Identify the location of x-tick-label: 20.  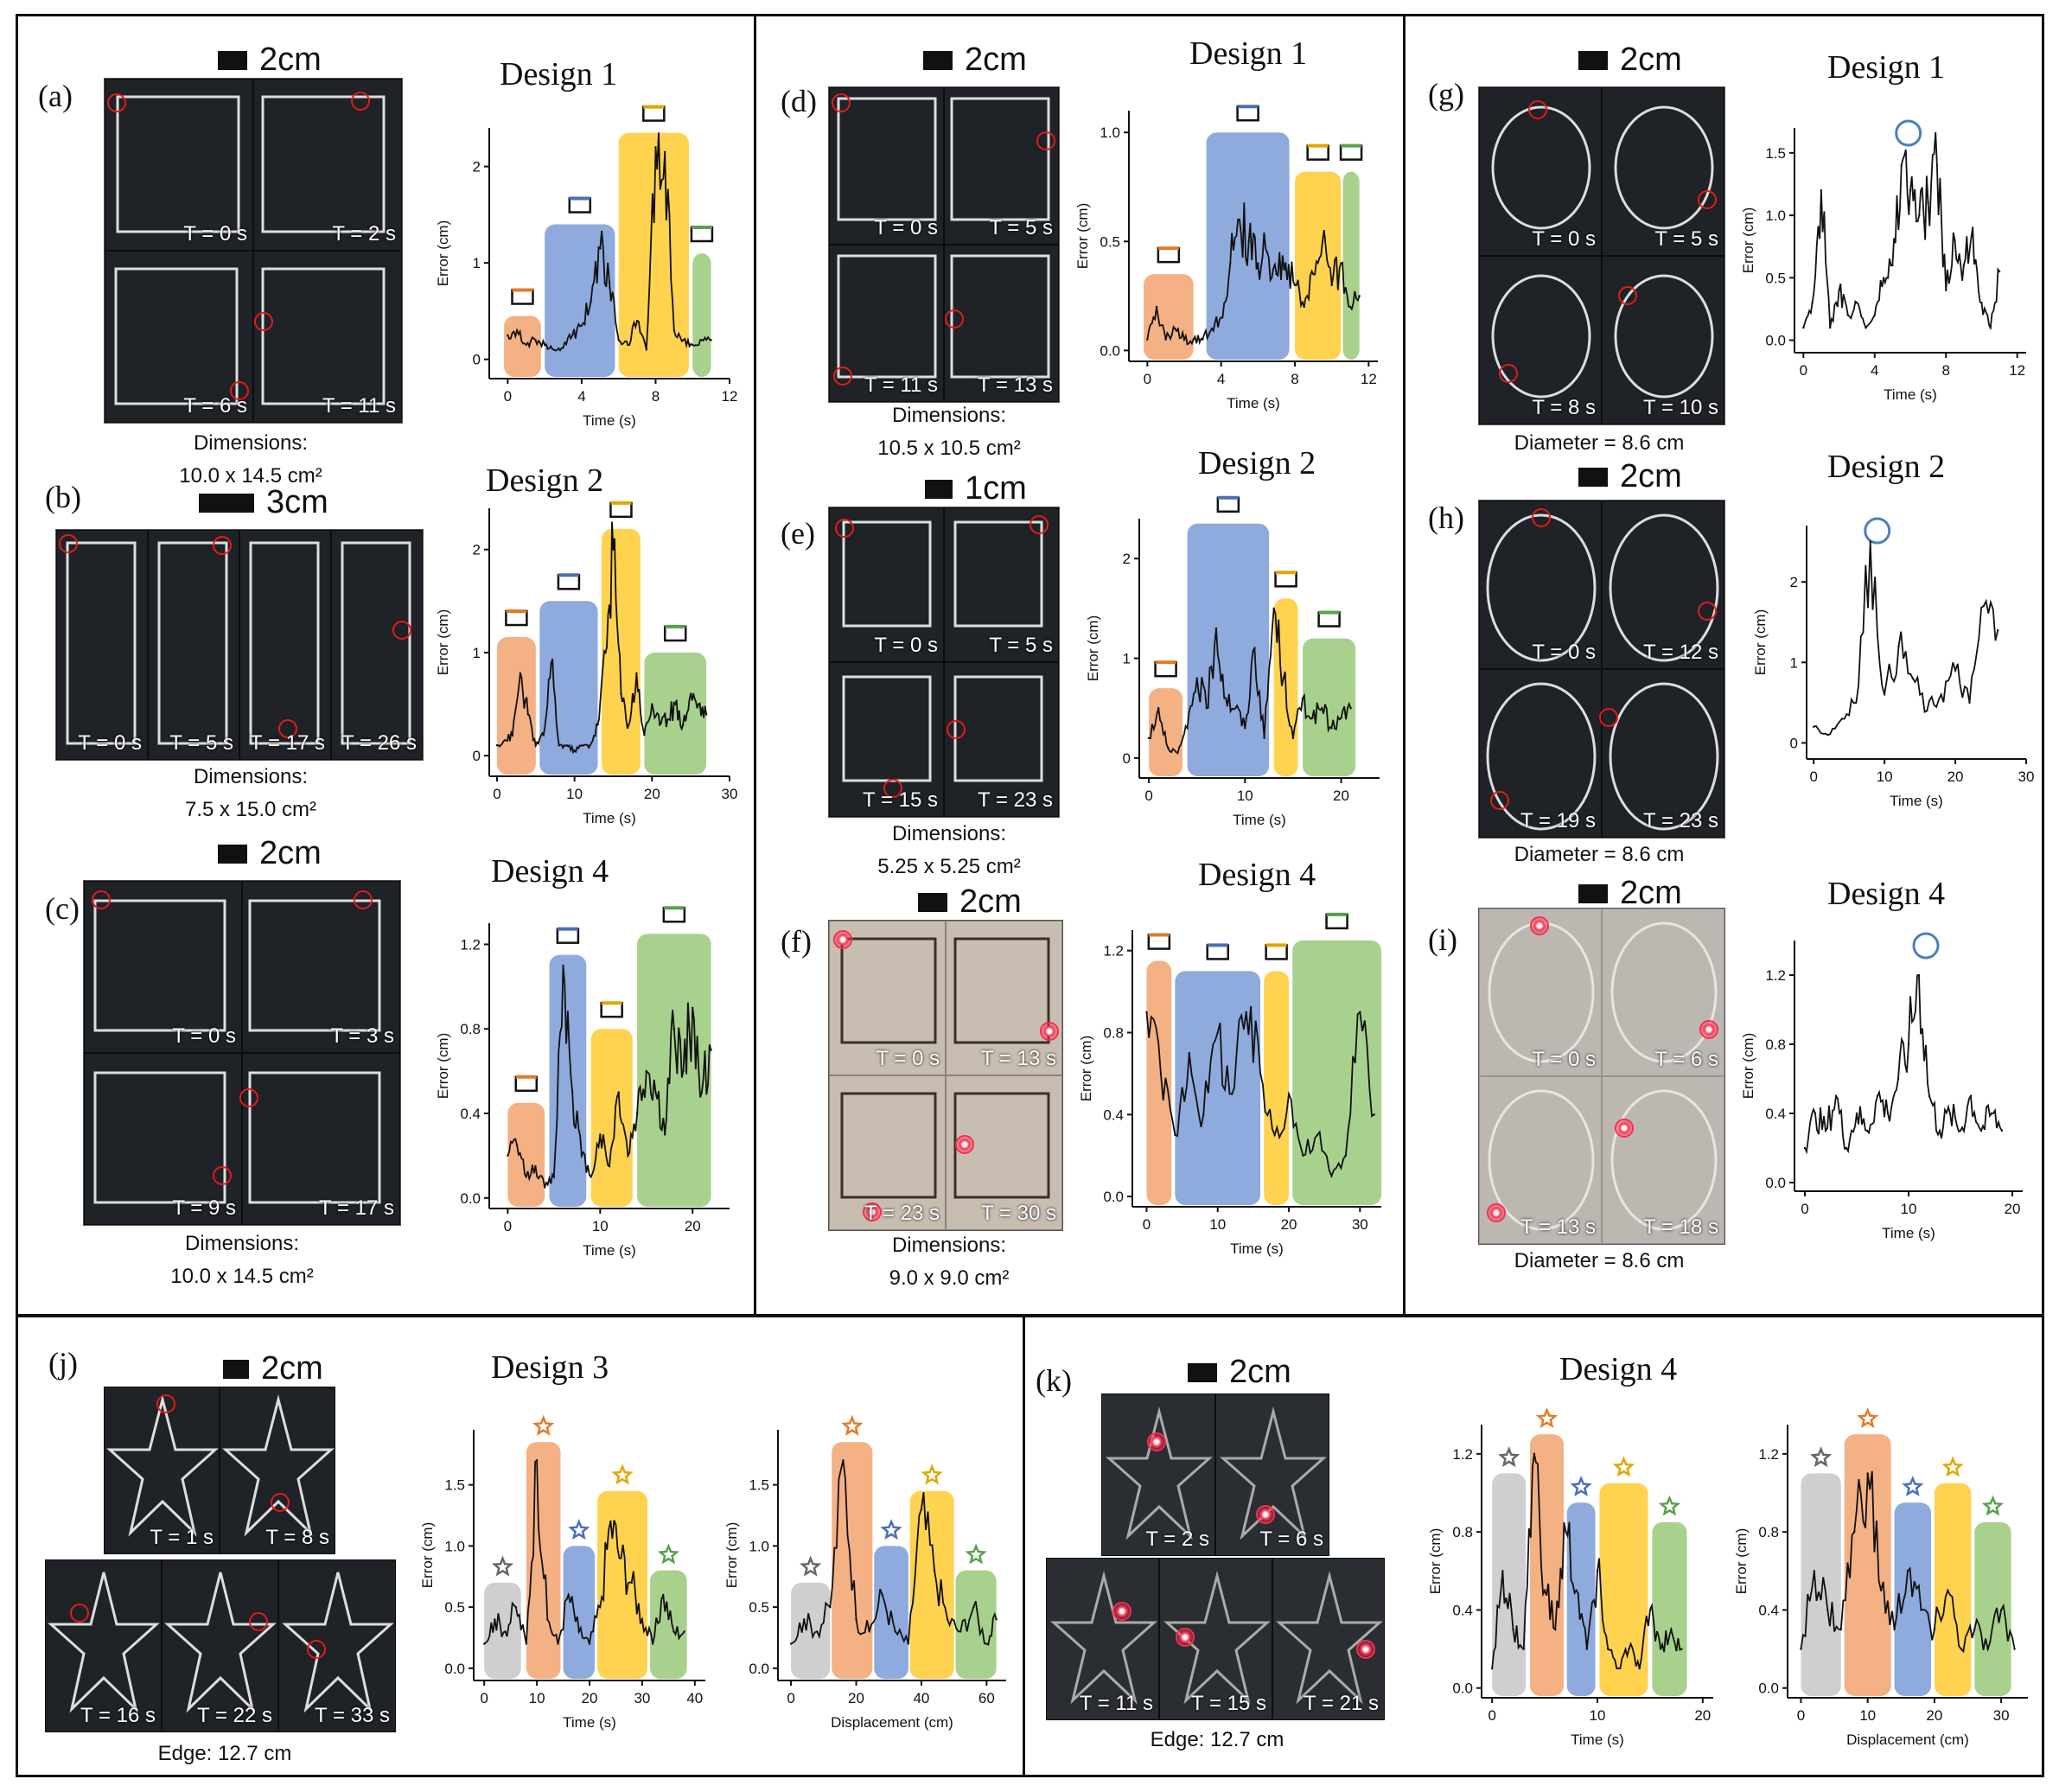
(1341, 796).